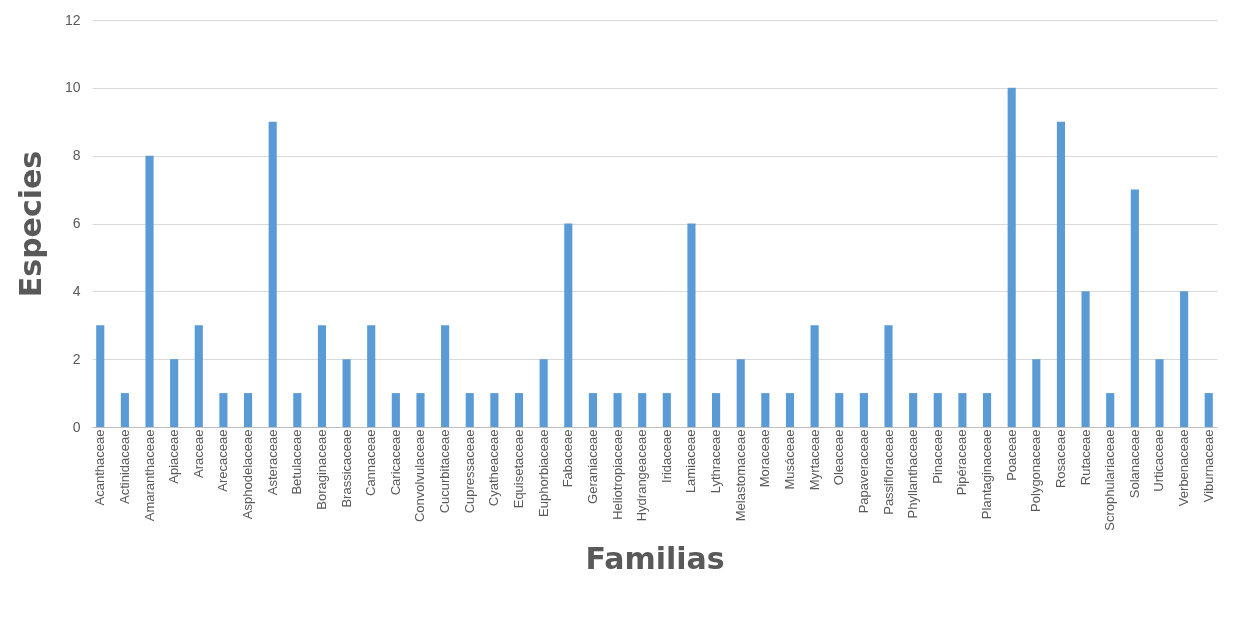 Image resolution: width=1237 pixels, height=628 pixels. Describe the element at coordinates (655, 558) in the screenshot. I see `x-axis-title: Familias` at that location.